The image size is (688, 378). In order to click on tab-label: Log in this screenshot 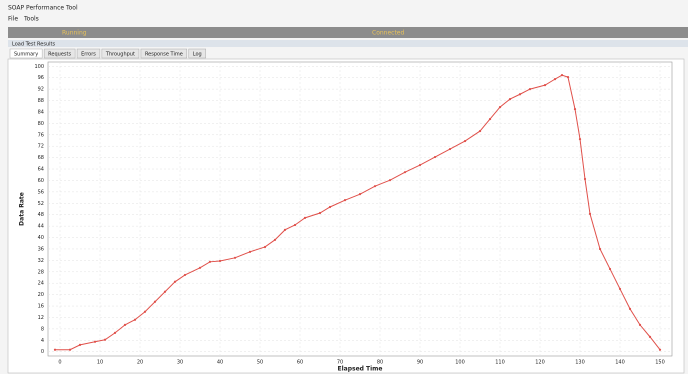, I will do `click(197, 55)`.